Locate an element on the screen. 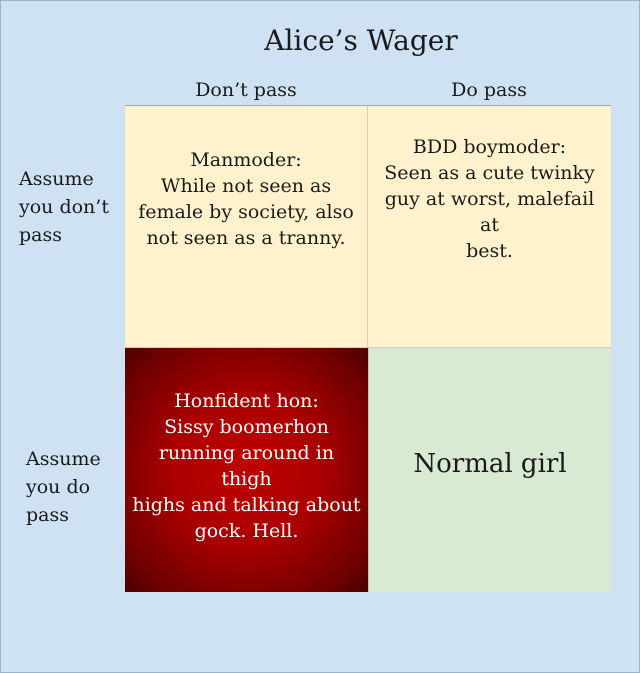 The image size is (640, 673). cell-normal-girl: Normal girl is located at coordinates (489, 470).